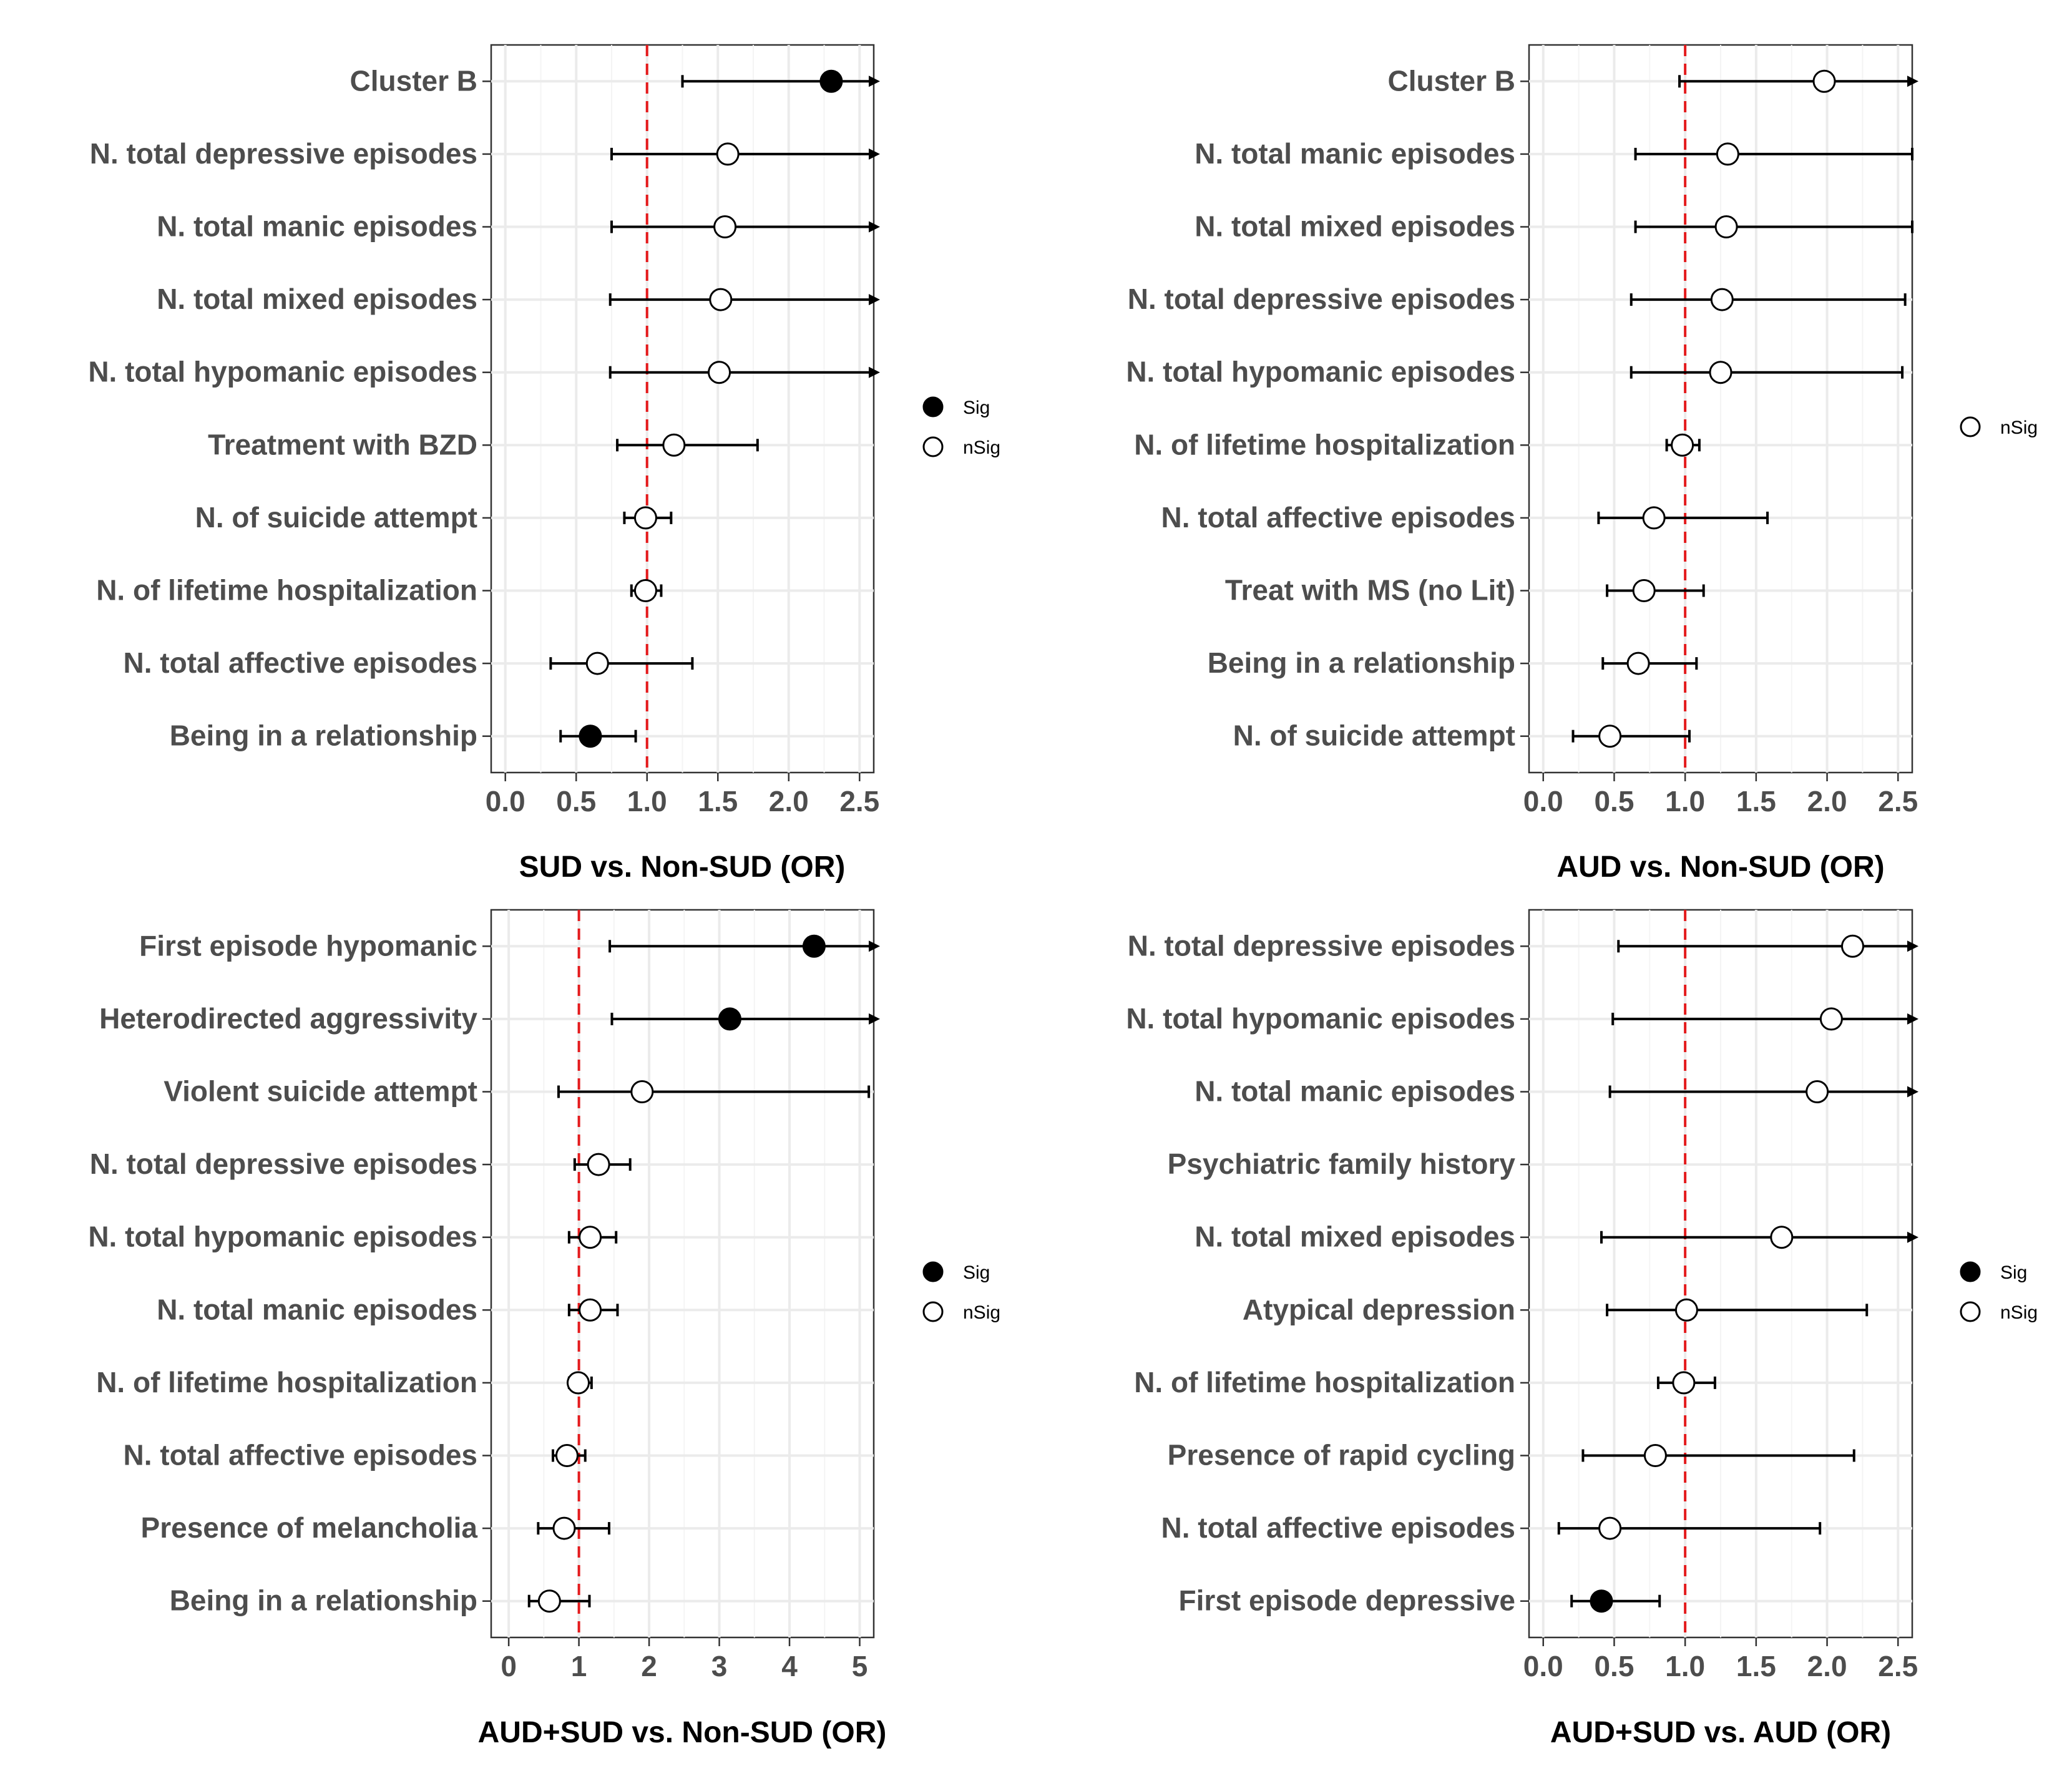 The image size is (2072, 1771). Describe the element at coordinates (1451, 80) in the screenshot. I see `row-label: Cluster B` at that location.